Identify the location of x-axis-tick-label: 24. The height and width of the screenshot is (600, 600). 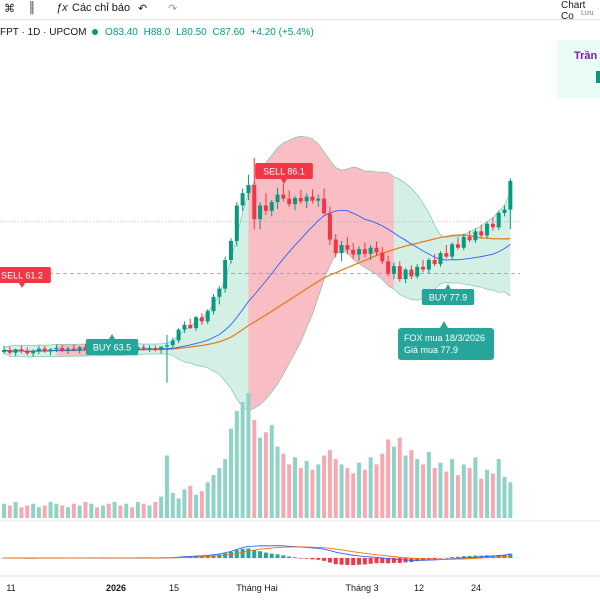
(476, 588).